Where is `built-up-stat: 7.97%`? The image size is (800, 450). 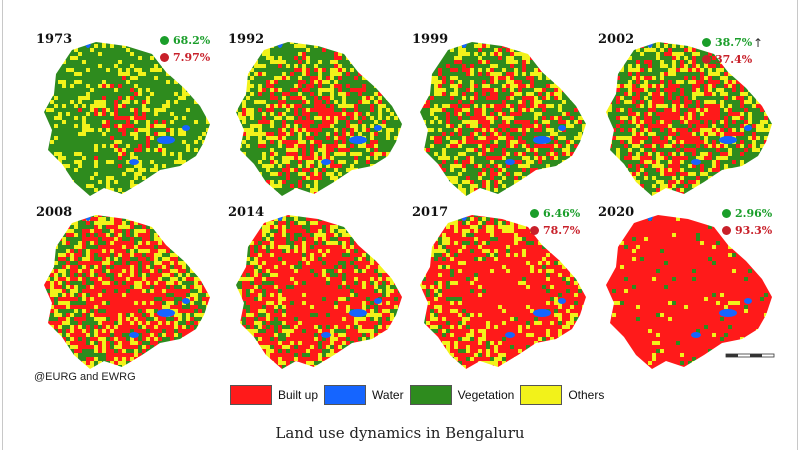
built-up-stat: 7.97% is located at coordinates (185, 57).